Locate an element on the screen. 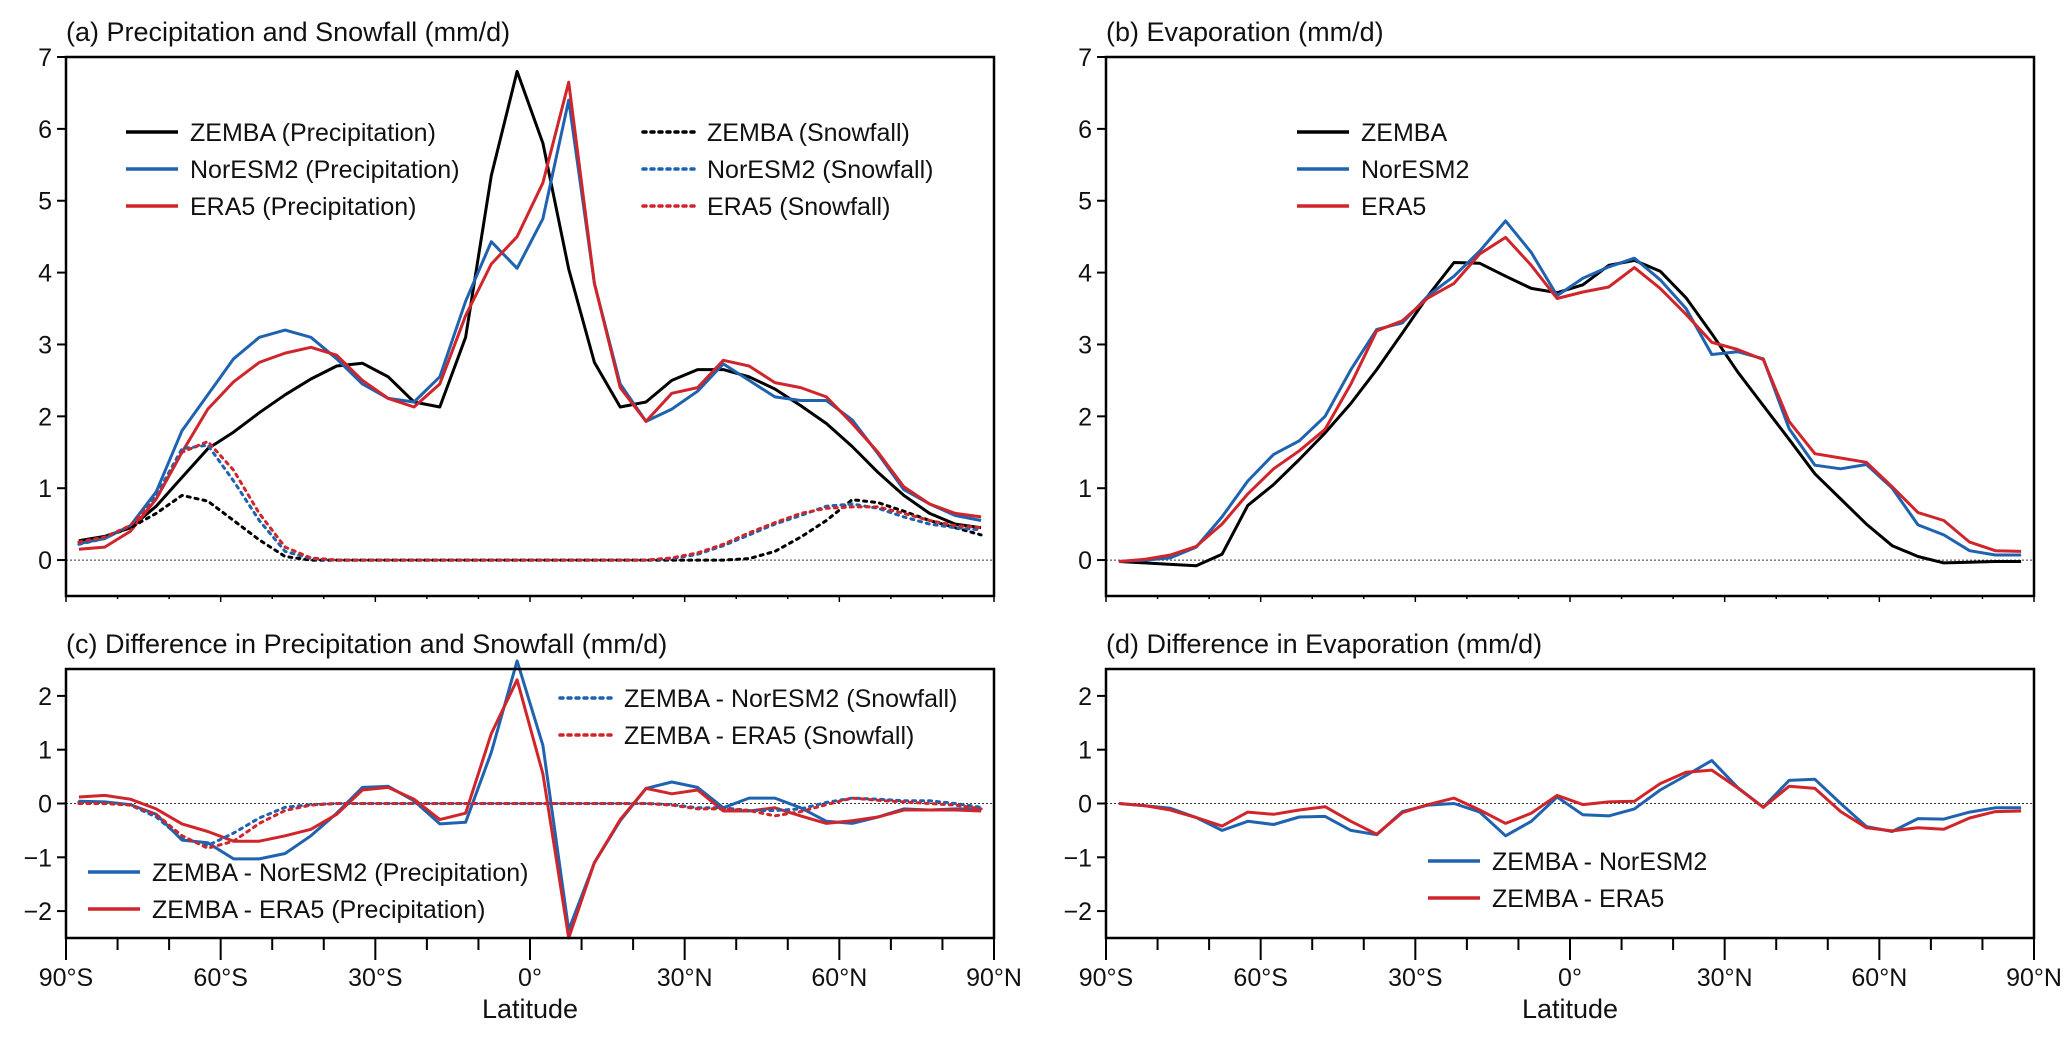 The height and width of the screenshot is (1039, 2067). legend-label: ZEMBA (Precipitation) is located at coordinates (313, 133).